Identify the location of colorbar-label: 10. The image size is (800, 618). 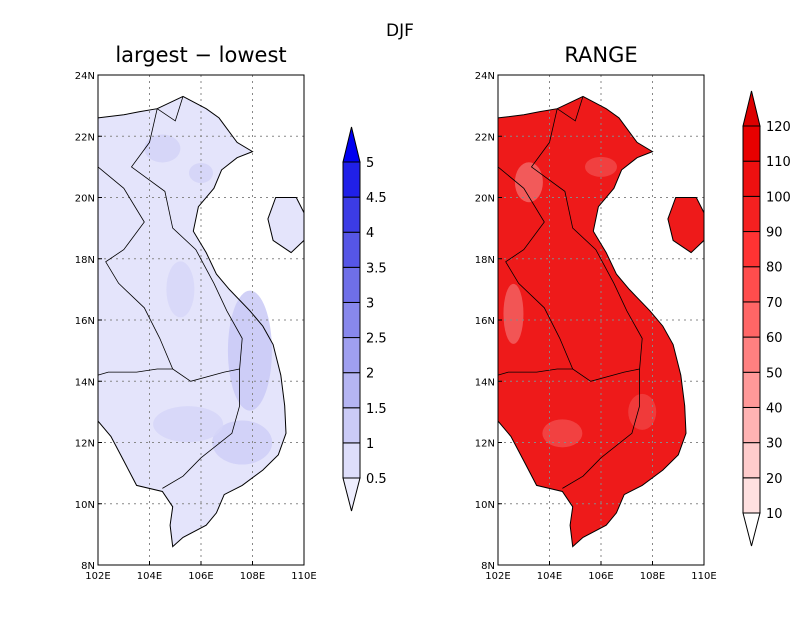
(774, 514).